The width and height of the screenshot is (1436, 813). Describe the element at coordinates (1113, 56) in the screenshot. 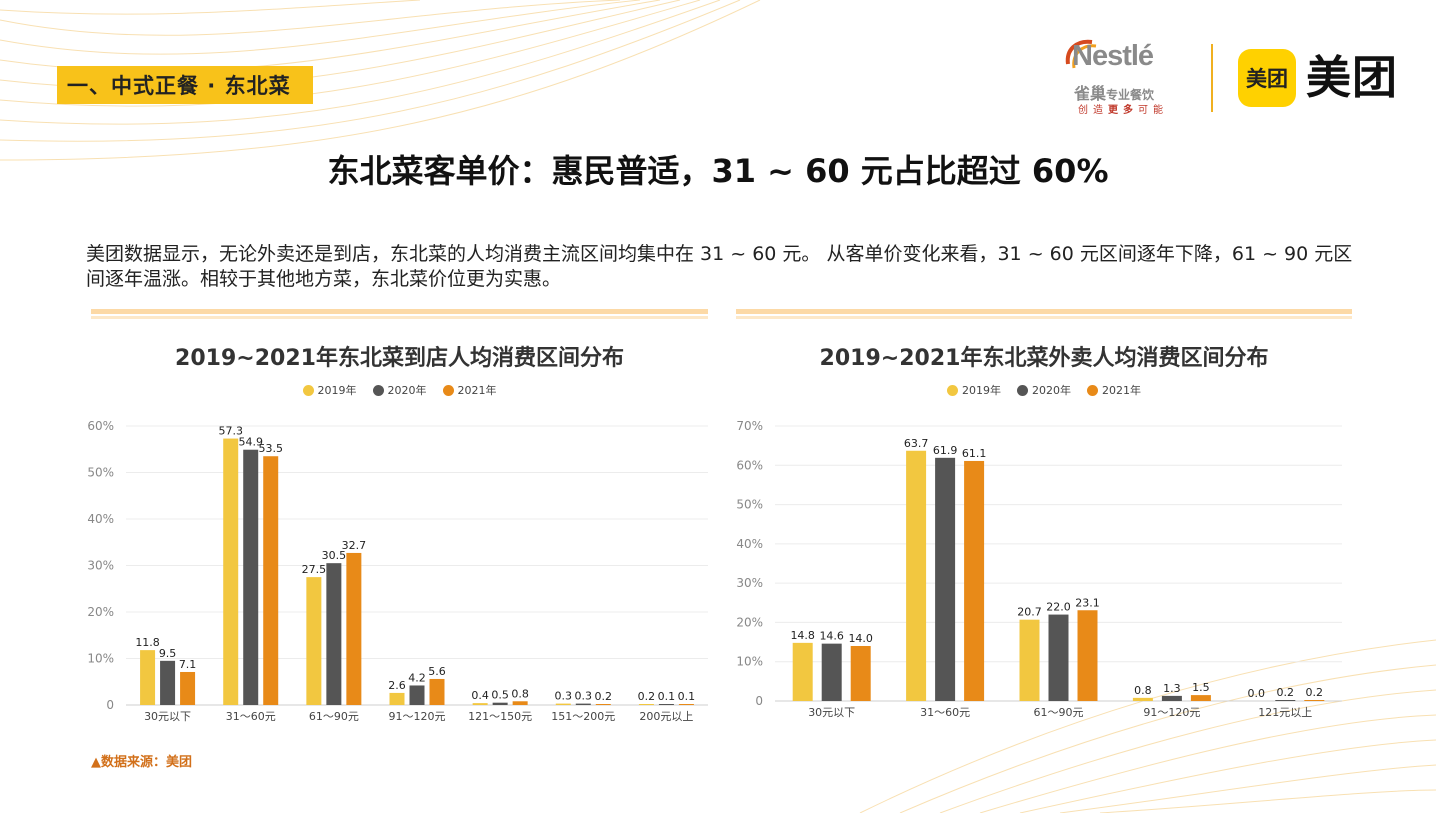

I see `nestle-wordmark: Nestlé` at that location.